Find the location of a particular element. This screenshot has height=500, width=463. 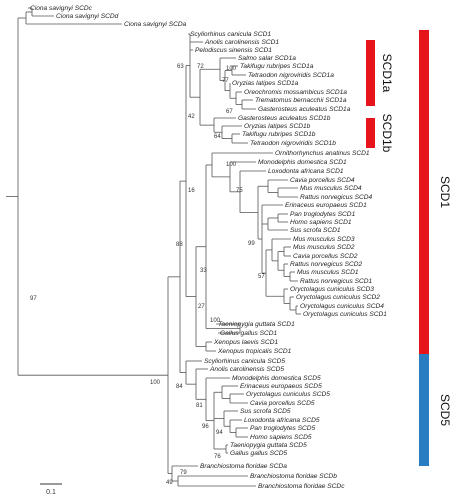

clade-label: SCD1a is located at coordinates (387, 73).